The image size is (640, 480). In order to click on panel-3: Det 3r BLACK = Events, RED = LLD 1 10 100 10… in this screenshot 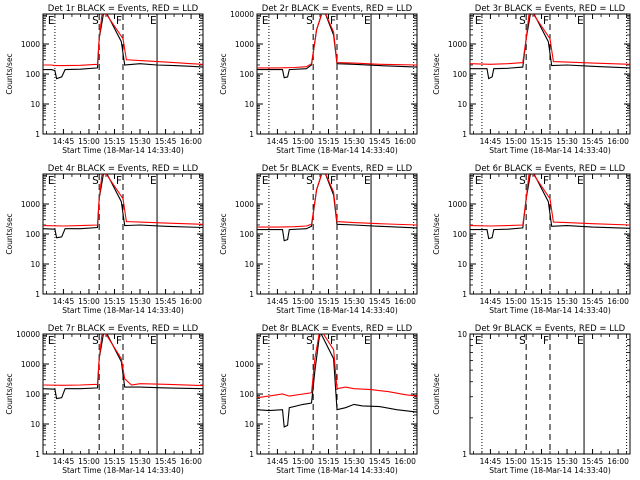, I will do `click(531, 79)`.